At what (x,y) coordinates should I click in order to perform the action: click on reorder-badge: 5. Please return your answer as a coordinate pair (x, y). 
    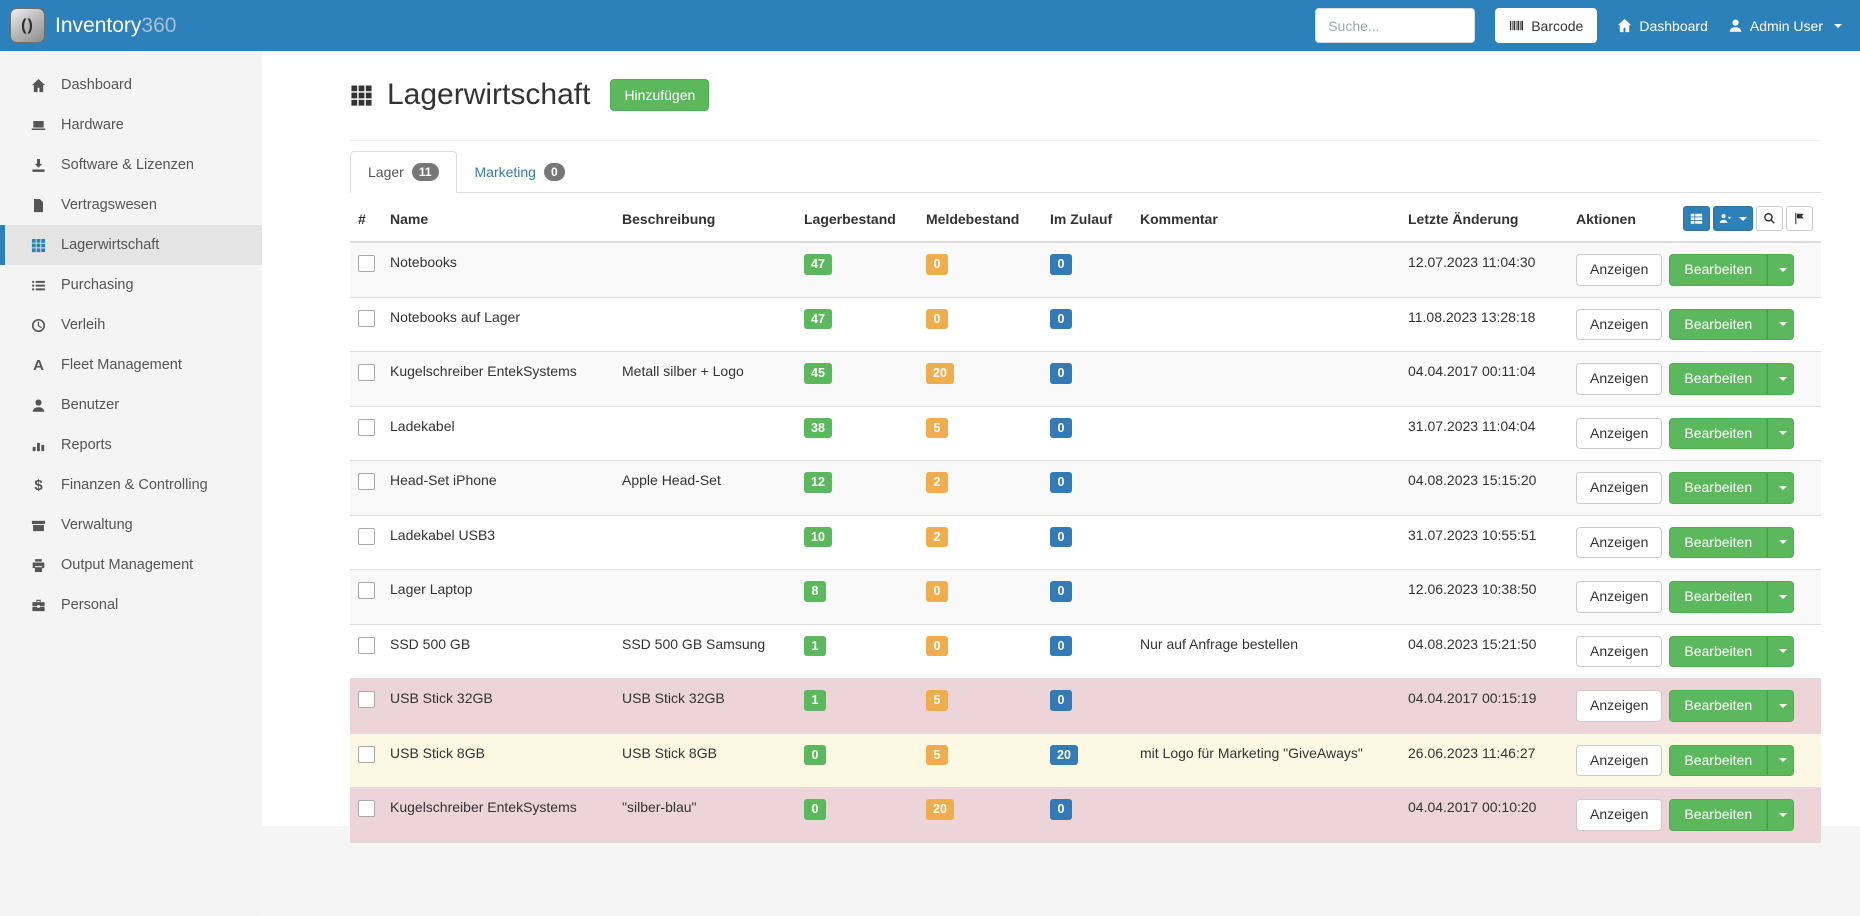
    Looking at the image, I should click on (937, 754).